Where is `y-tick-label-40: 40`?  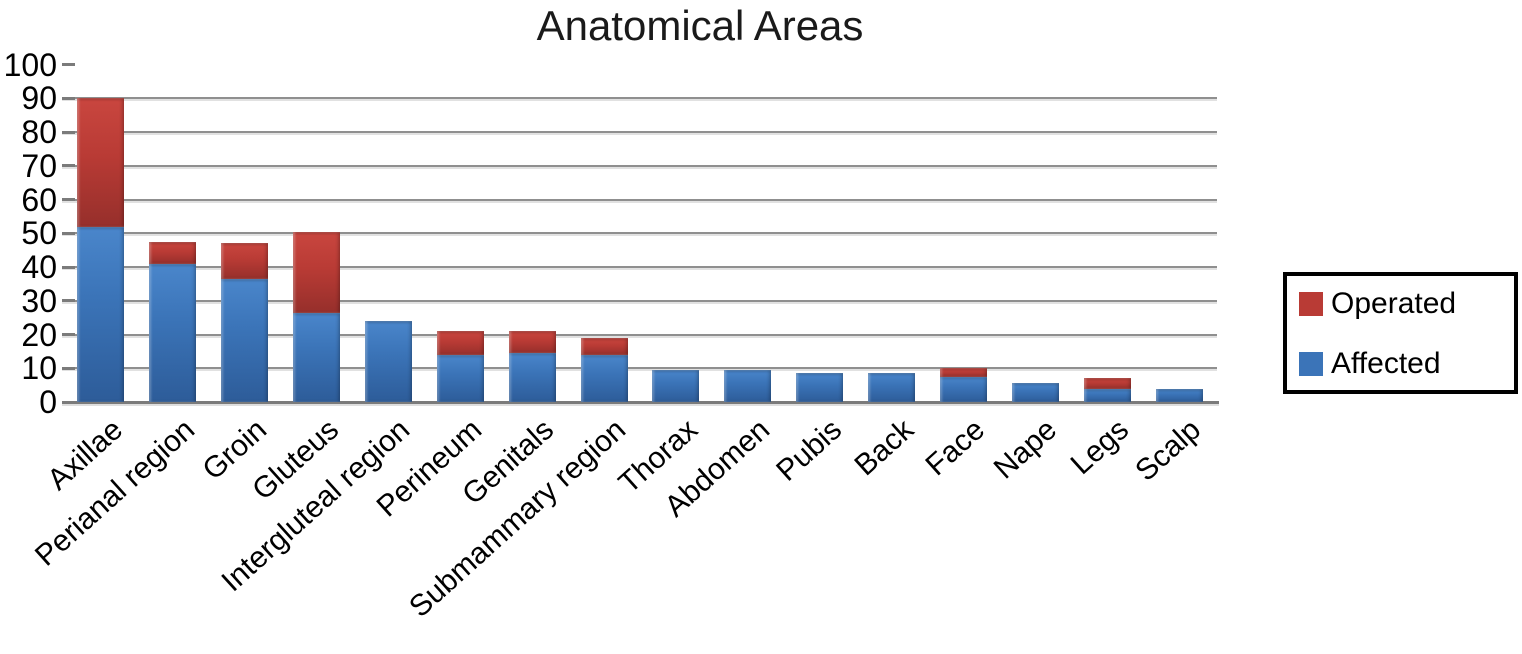 y-tick-label-40: 40 is located at coordinates (39, 267).